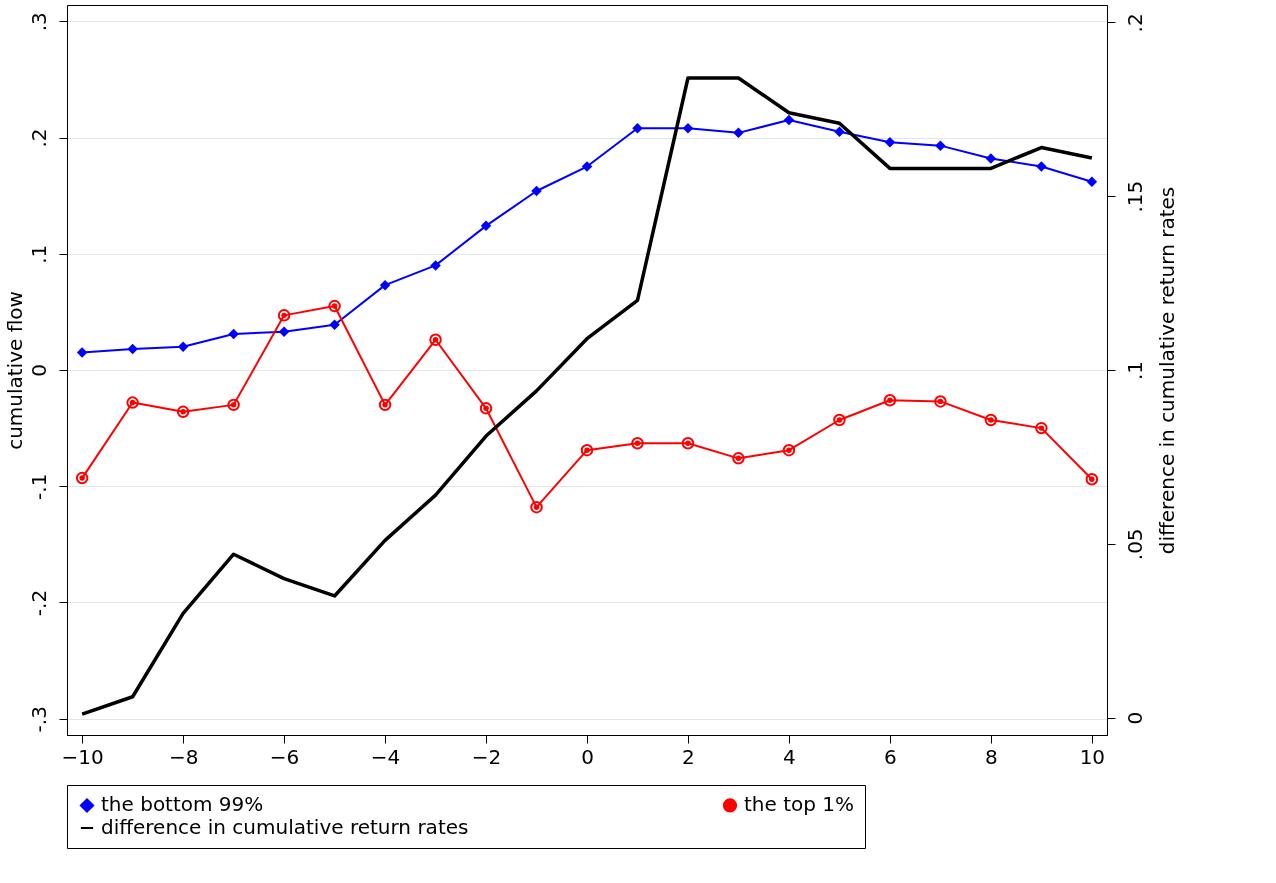 Image resolution: width=1276 pixels, height=883 pixels. I want to click on y-axis-title: cumulative flow, so click(14, 370).